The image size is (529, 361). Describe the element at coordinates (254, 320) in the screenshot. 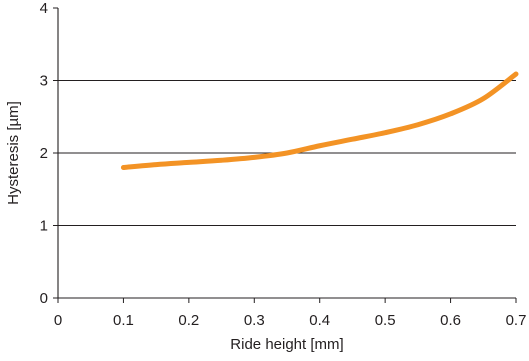

I see `x-tick-label: 0.3` at that location.